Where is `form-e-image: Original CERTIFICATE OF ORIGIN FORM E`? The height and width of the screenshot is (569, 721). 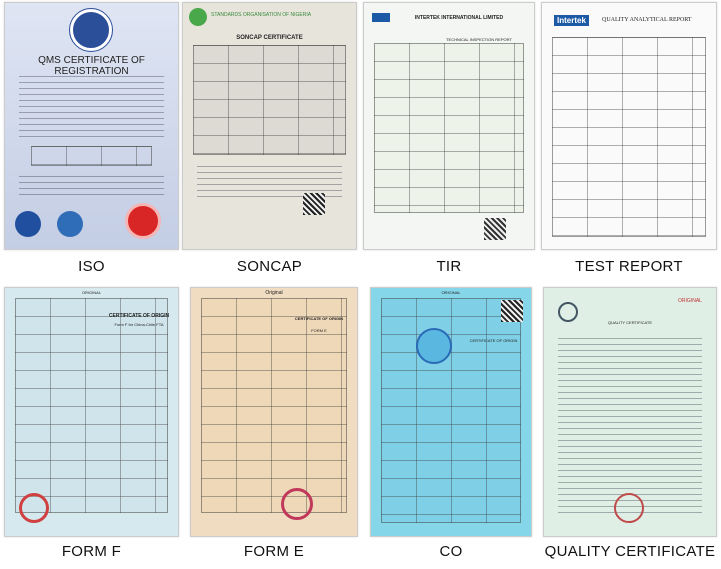
form-e-image: Original CERTIFICATE OF ORIGIN FORM E is located at coordinates (274, 412).